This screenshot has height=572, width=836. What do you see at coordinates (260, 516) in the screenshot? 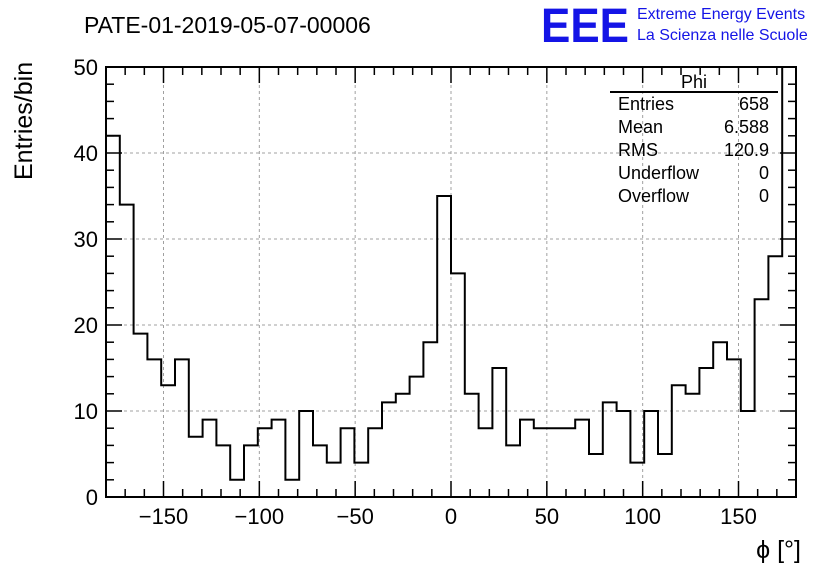
I see `x-tick-label: −100` at bounding box center [260, 516].